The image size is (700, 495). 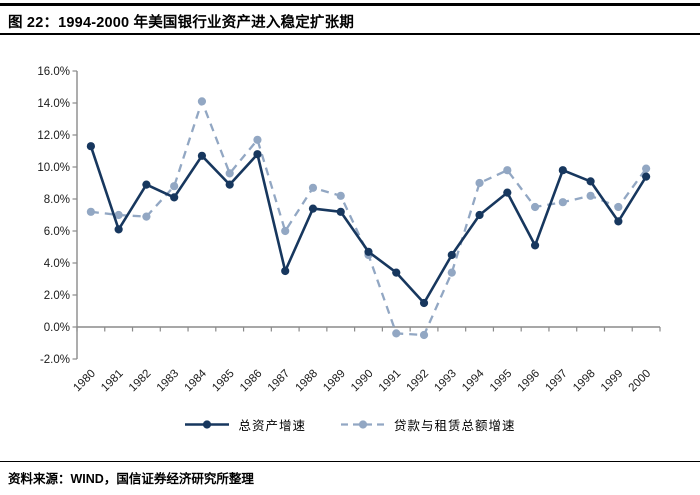 What do you see at coordinates (556, 381) in the screenshot?
I see `x-axis-label: 1997` at bounding box center [556, 381].